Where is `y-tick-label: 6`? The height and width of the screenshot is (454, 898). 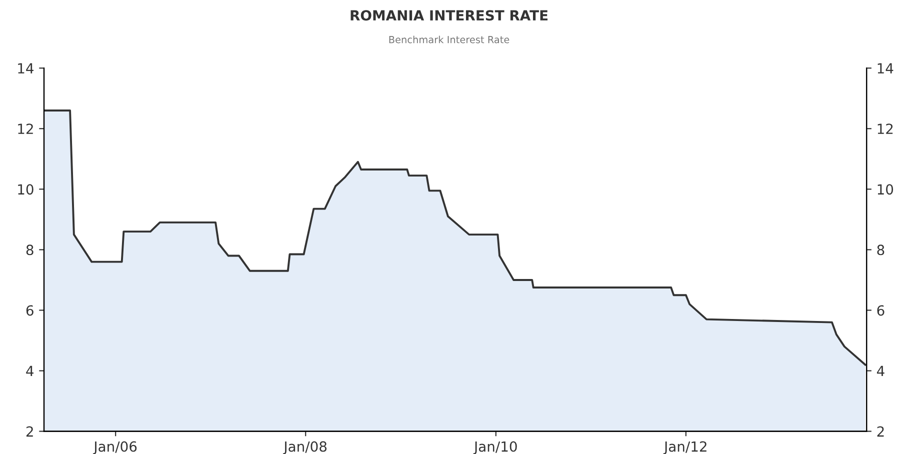 y-tick-label: 6 is located at coordinates (30, 310).